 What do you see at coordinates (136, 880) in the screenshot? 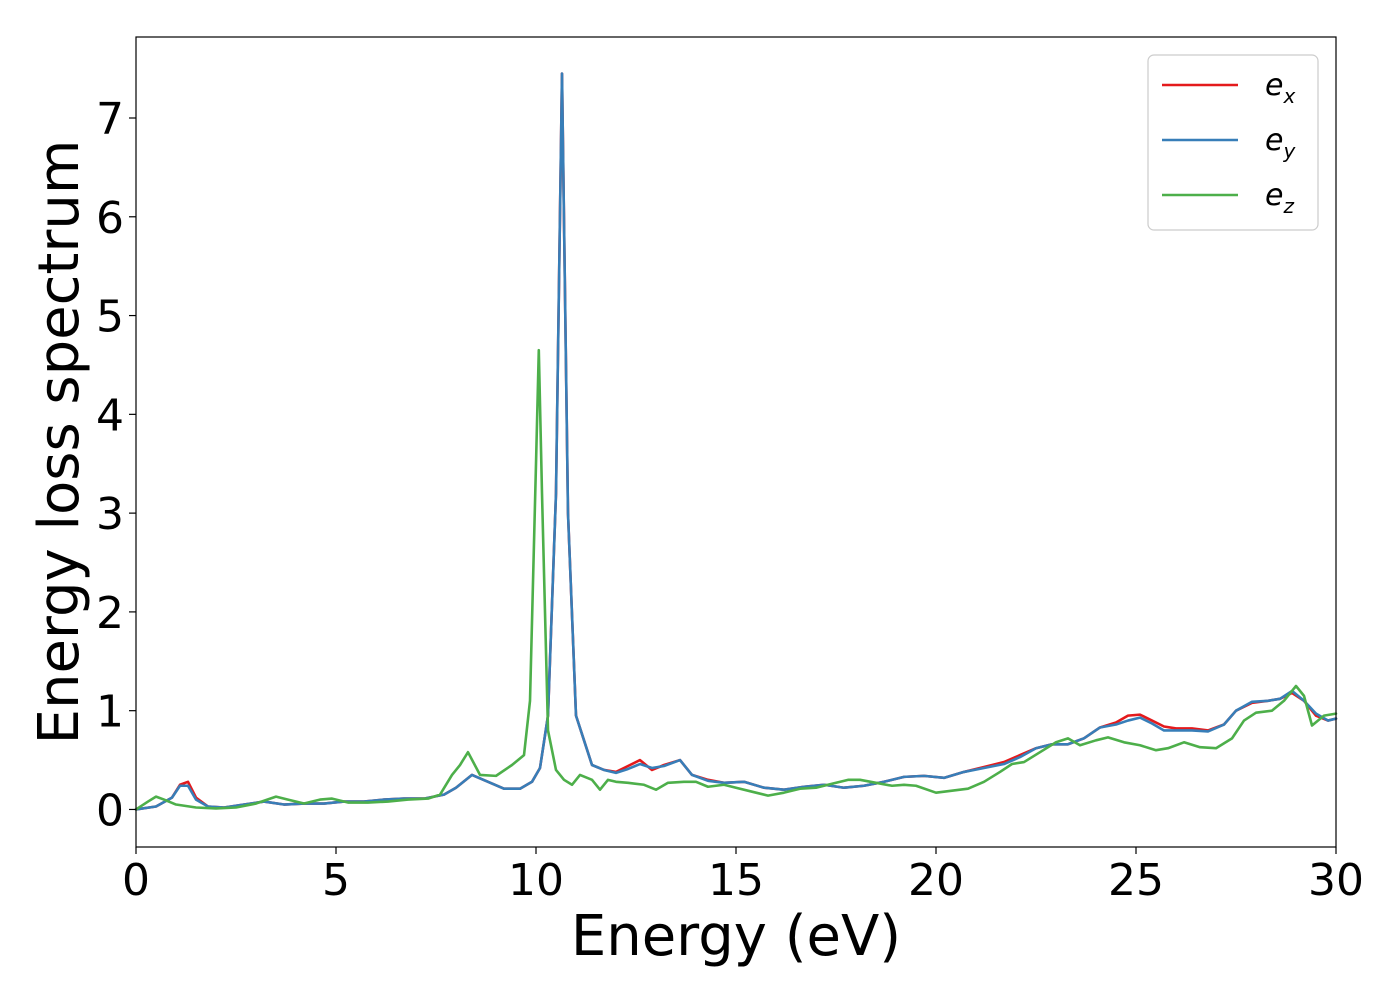
I see `x-tick-label: 0` at bounding box center [136, 880].